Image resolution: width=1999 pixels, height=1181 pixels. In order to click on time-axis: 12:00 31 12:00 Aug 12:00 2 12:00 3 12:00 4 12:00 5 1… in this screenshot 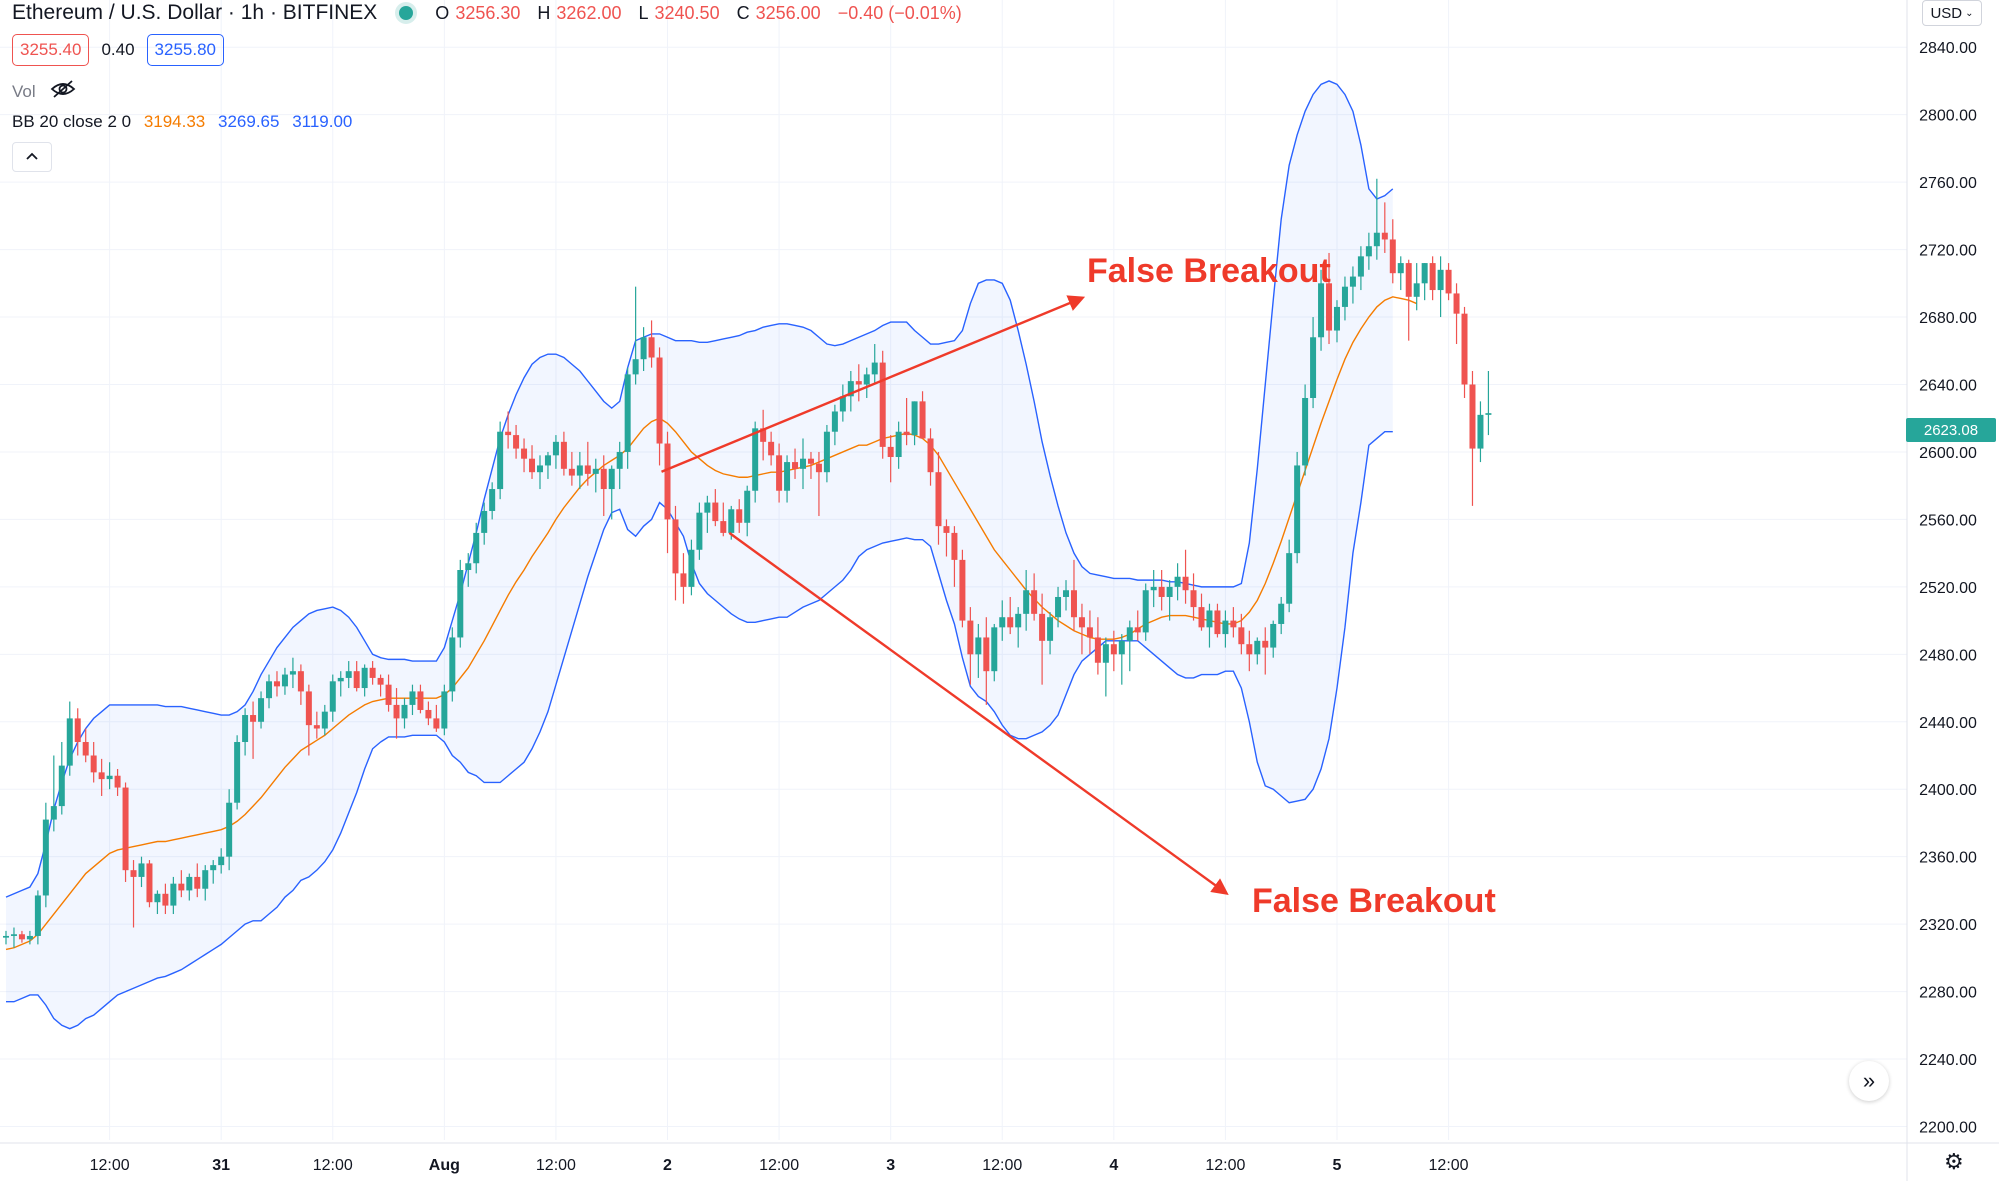, I will do `click(999, 1158)`.